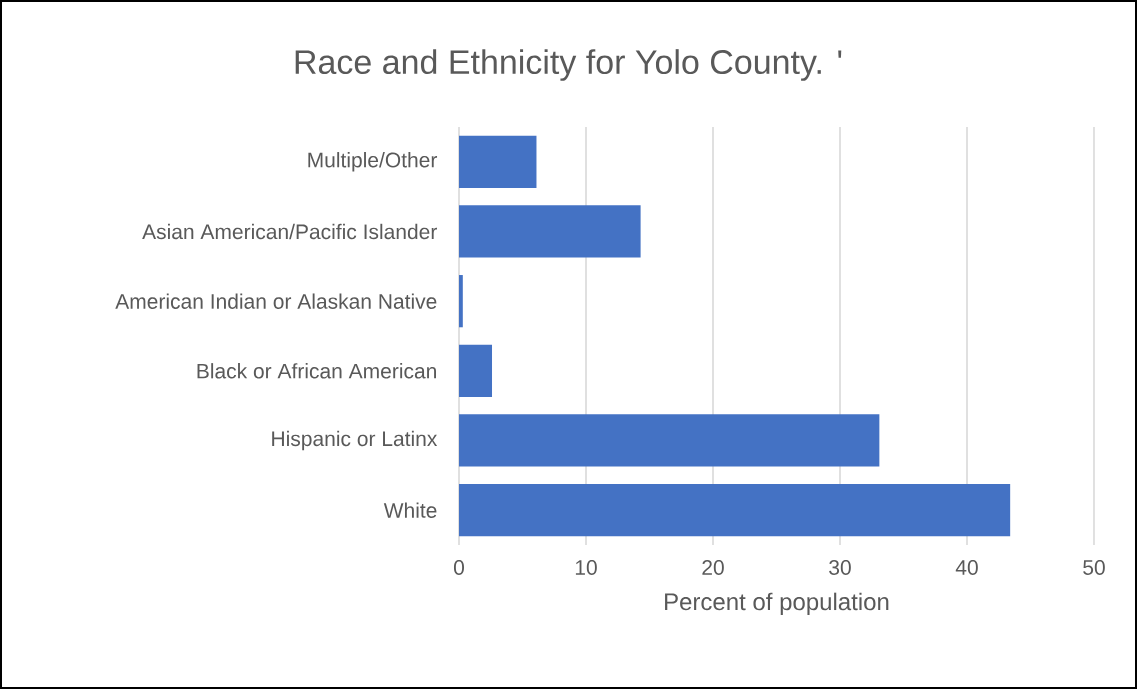  What do you see at coordinates (713, 567) in the screenshot?
I see `x-tick-label: 20` at bounding box center [713, 567].